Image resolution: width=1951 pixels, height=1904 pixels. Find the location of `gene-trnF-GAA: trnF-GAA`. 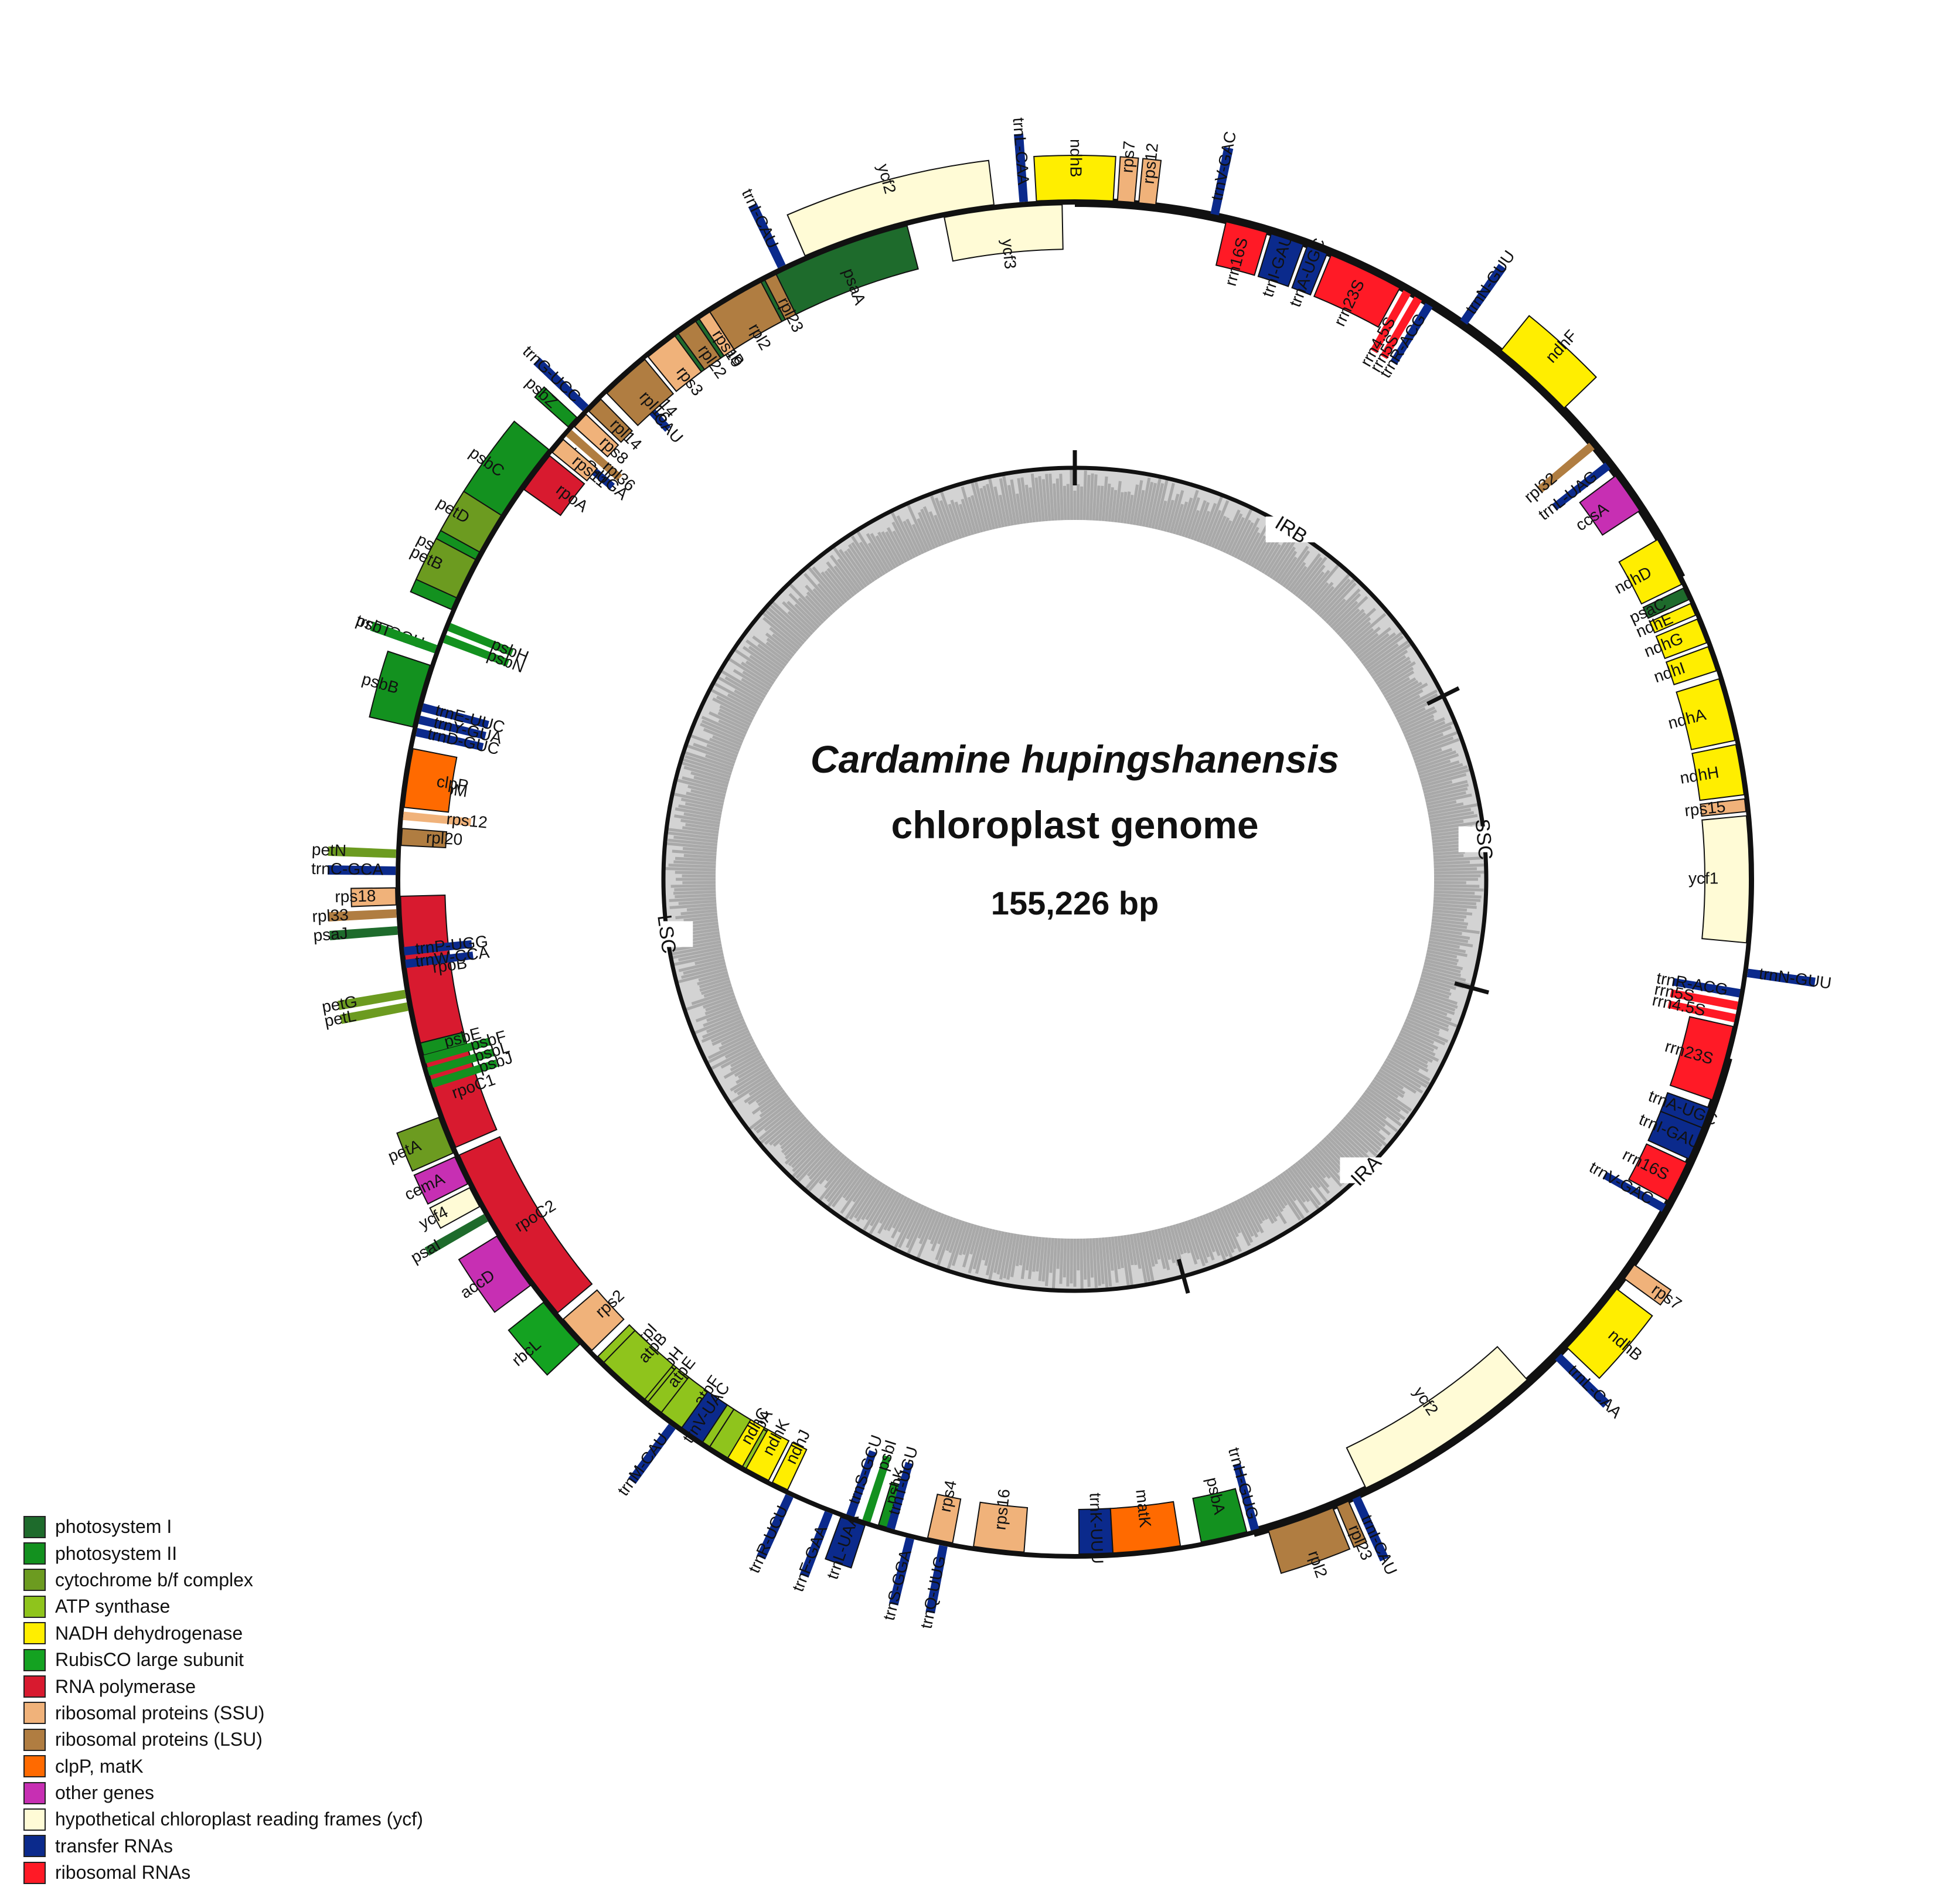

gene-trnF-GAA: trnF-GAA is located at coordinates (811, 1552).